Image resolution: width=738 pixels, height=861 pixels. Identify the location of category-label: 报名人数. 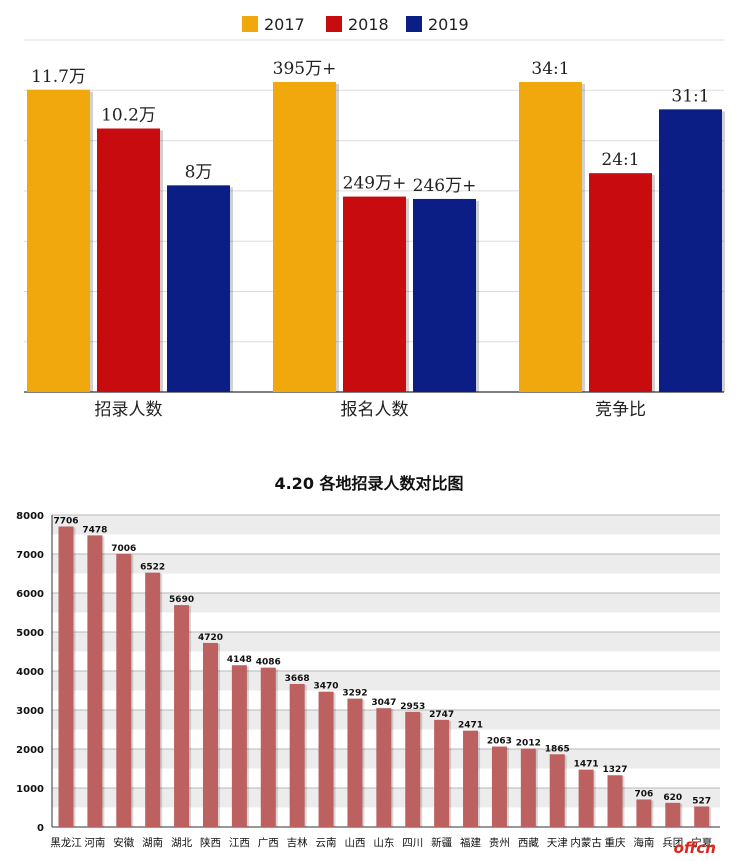
(375, 410).